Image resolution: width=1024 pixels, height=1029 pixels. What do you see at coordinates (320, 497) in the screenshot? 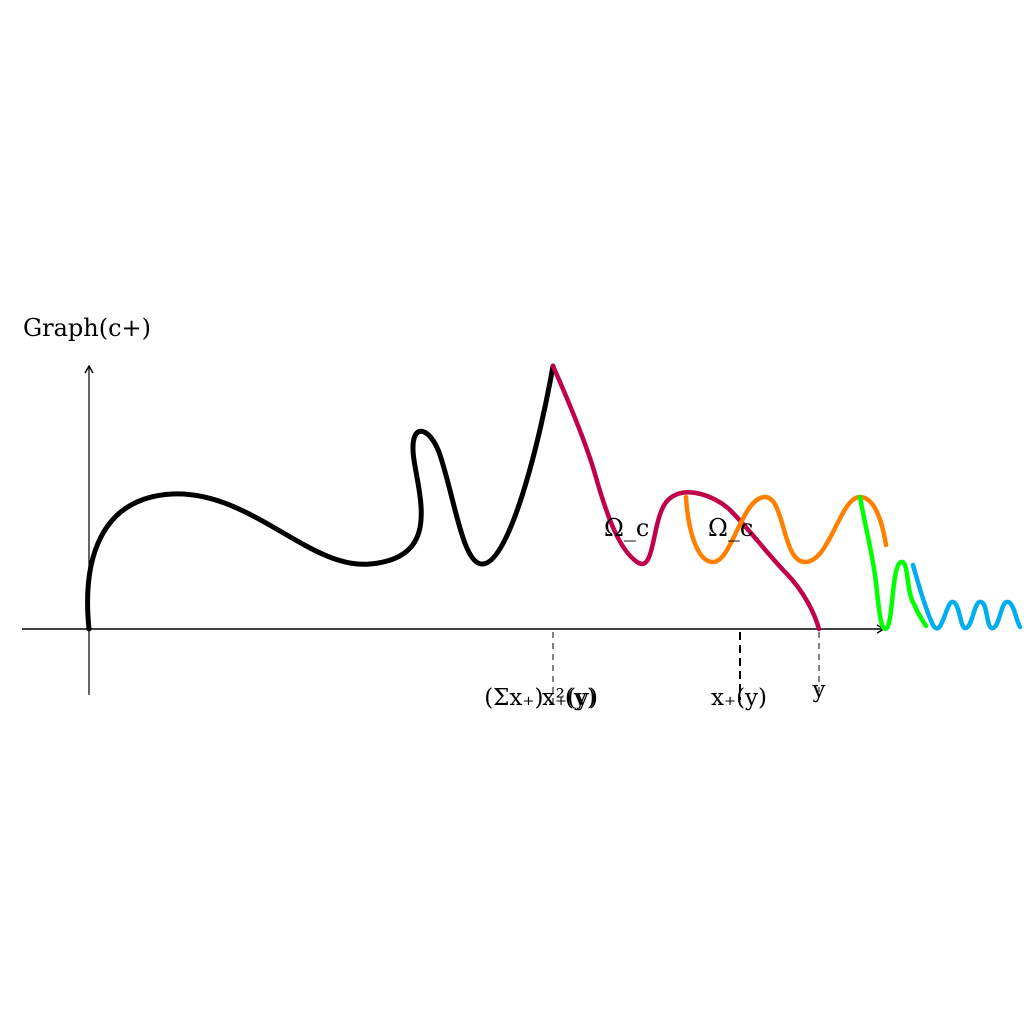
I see `main-curve` at bounding box center [320, 497].